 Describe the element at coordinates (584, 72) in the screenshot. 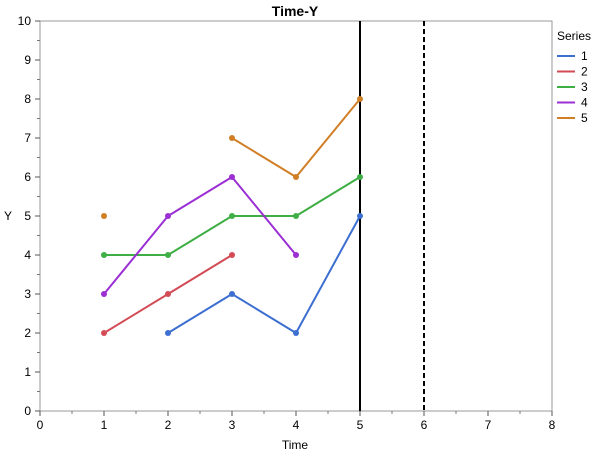

I see `legend-item-label: 2` at that location.